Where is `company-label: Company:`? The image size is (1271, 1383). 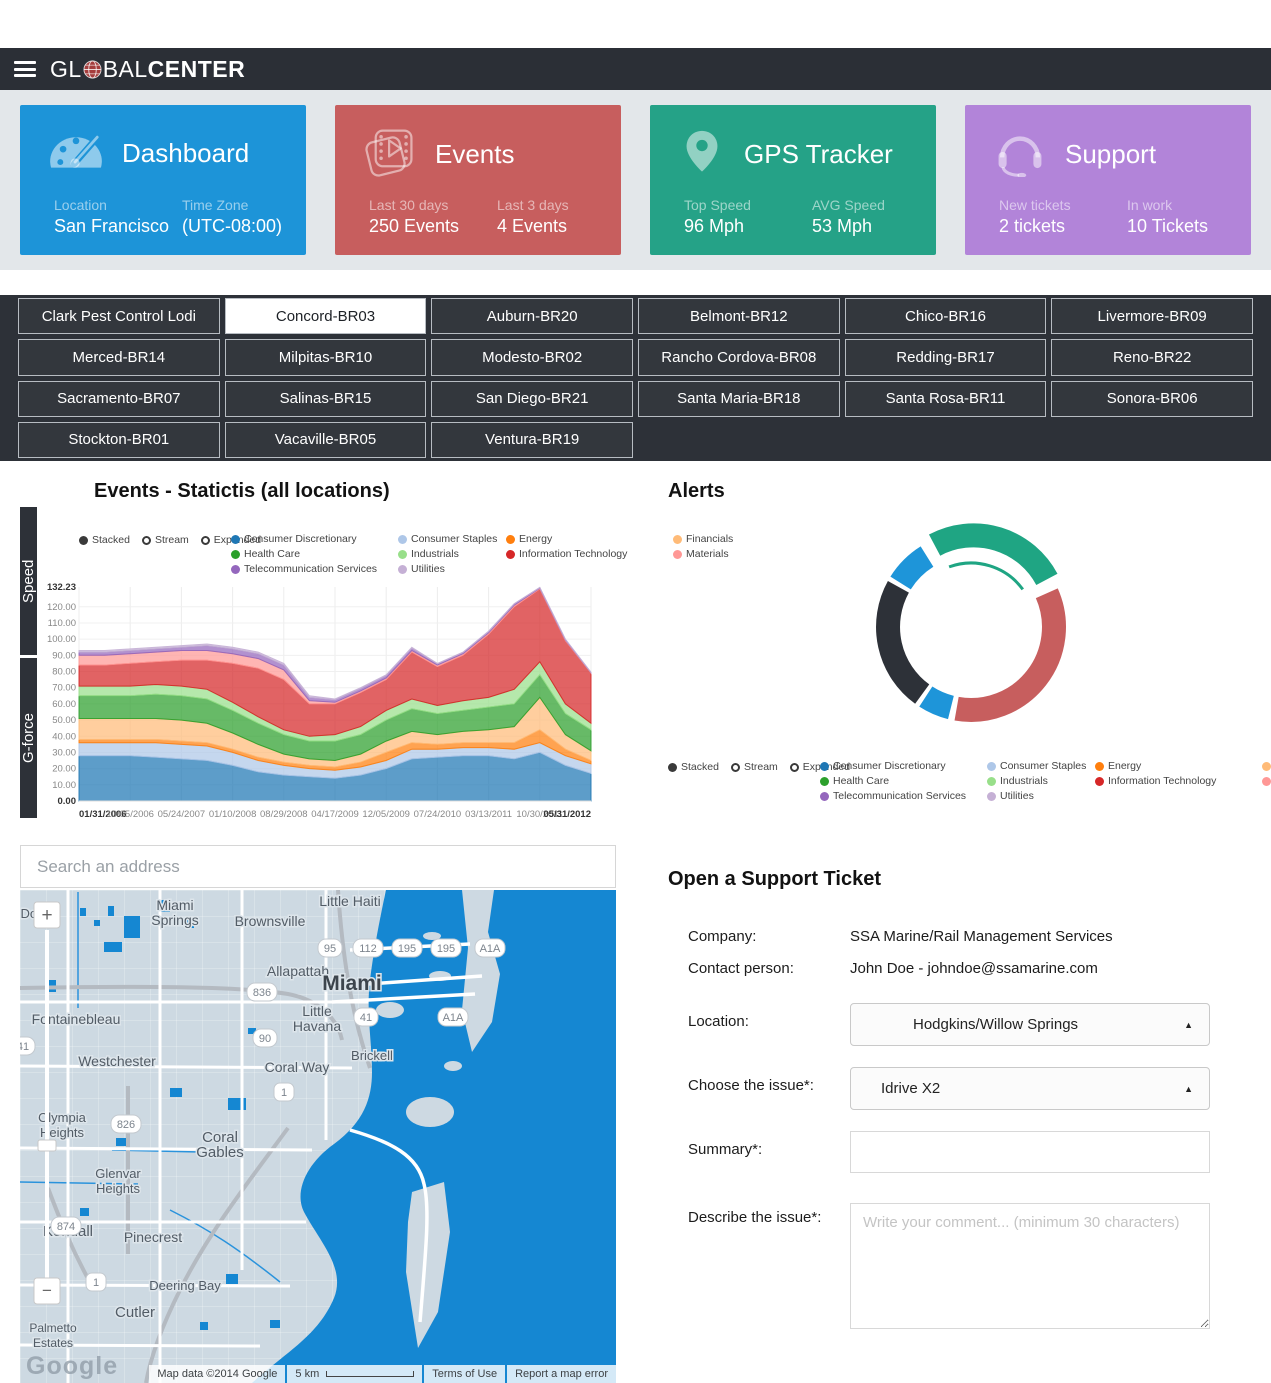 company-label: Company: is located at coordinates (722, 936).